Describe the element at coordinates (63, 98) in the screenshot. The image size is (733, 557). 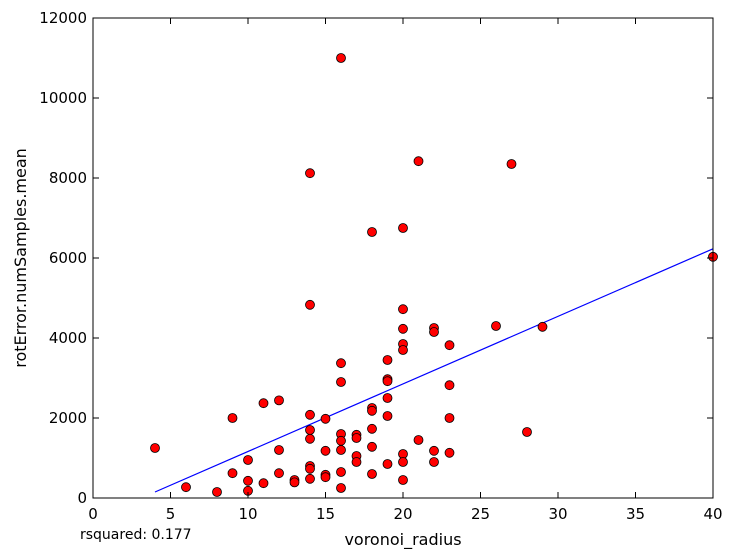
I see `y-tick-label: 10000` at that location.